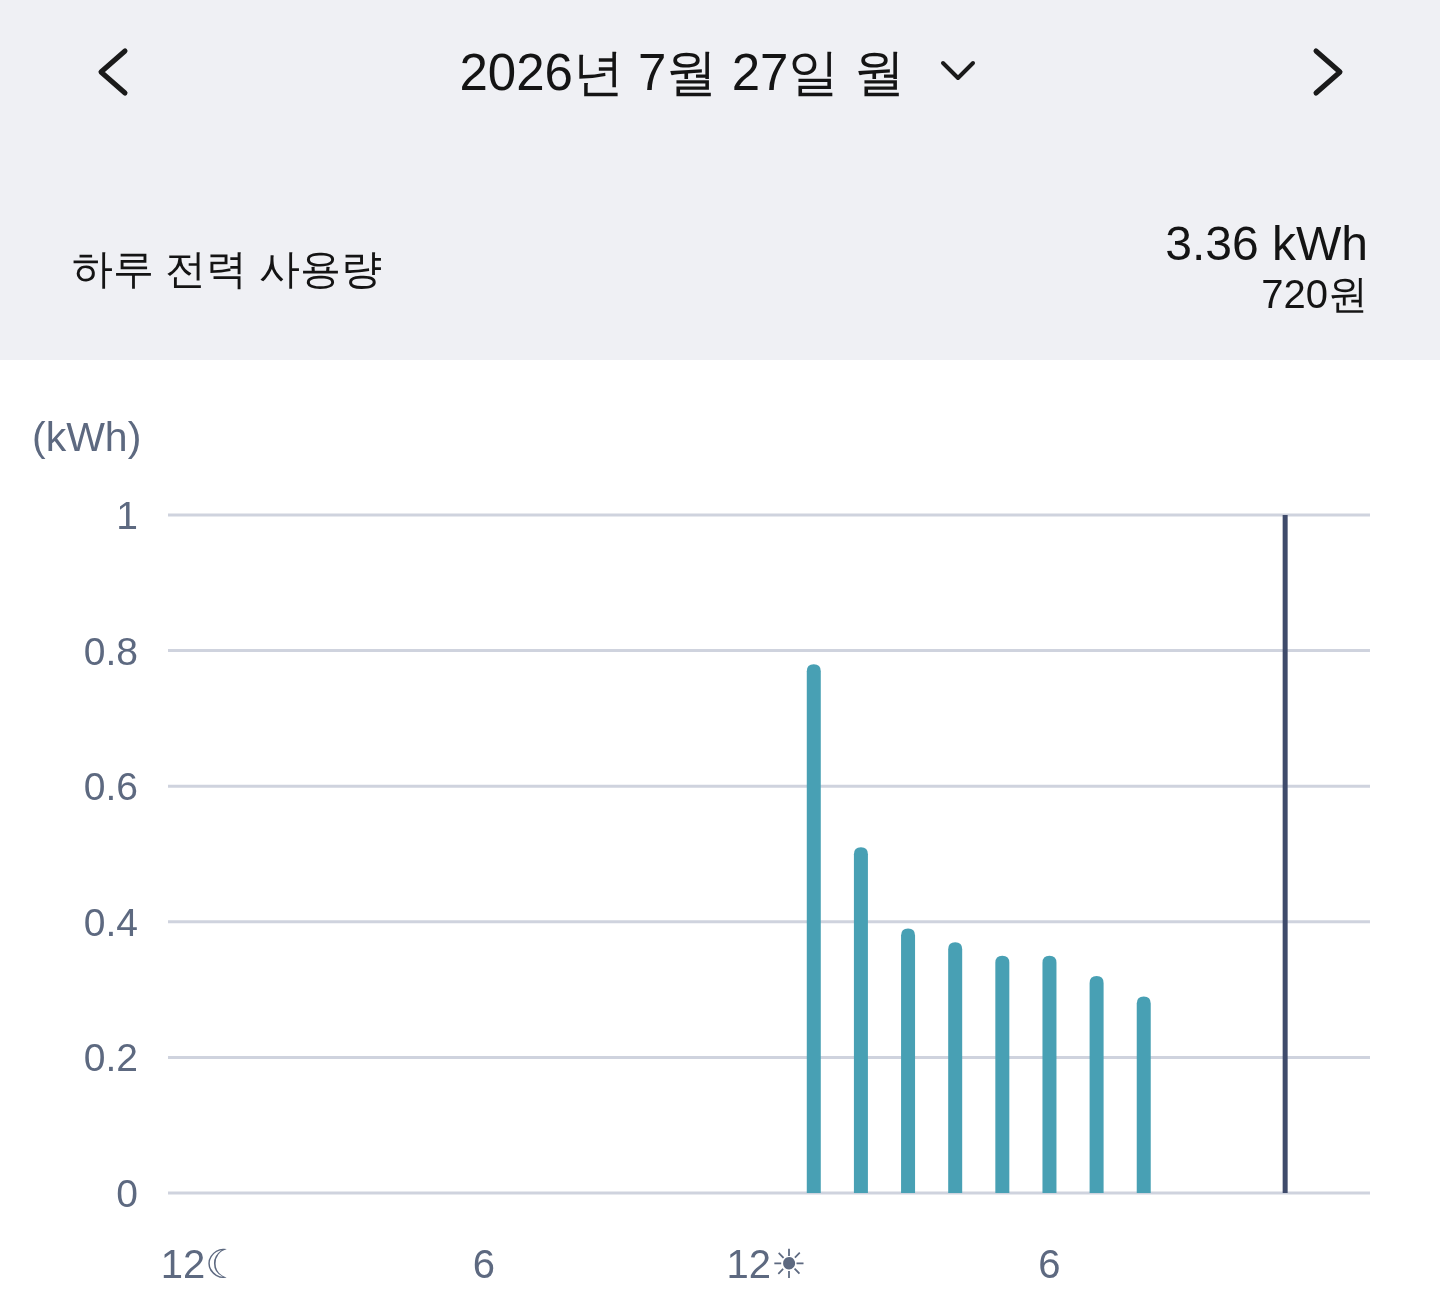  I want to click on x-tick-label: 12☾, so click(201, 1264).